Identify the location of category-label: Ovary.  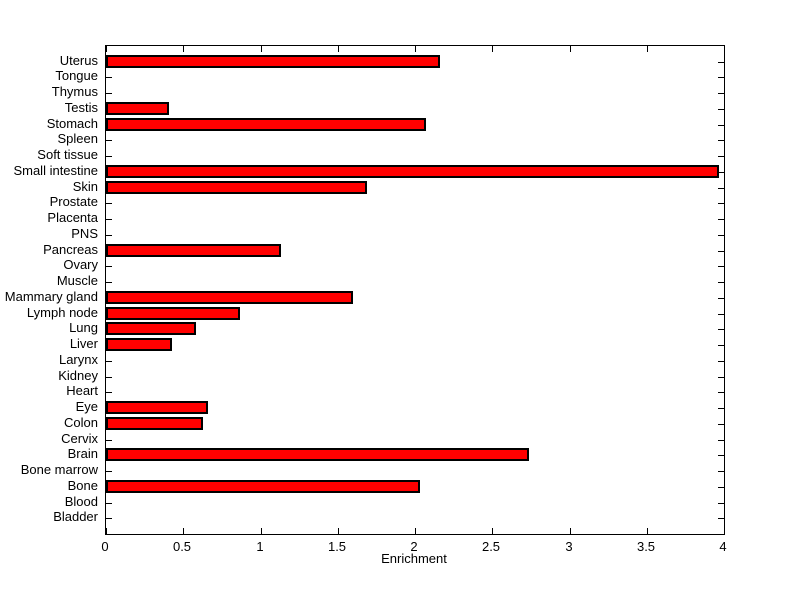
(80, 264).